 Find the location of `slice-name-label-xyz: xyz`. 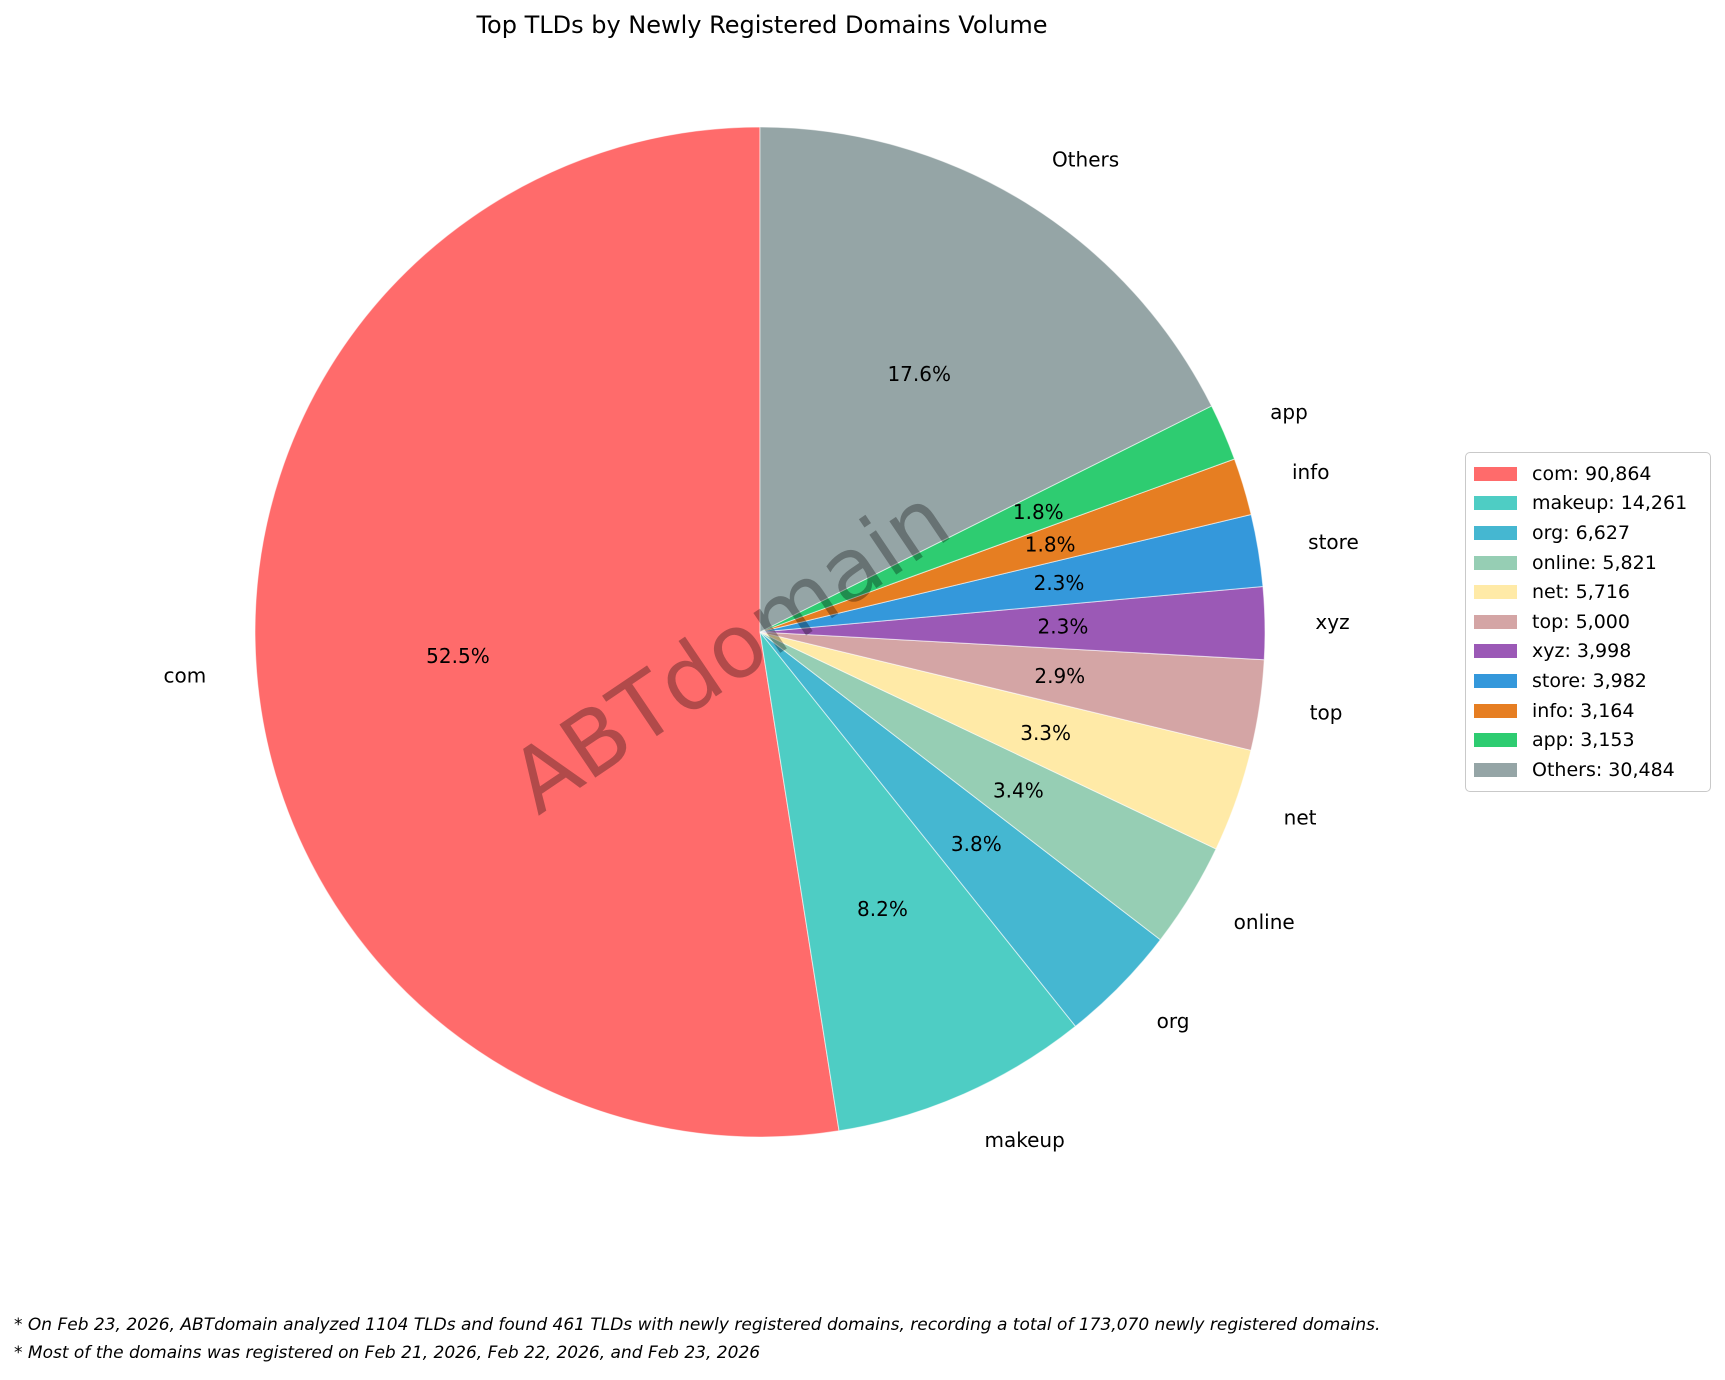

slice-name-label-xyz: xyz is located at coordinates (1332, 622).